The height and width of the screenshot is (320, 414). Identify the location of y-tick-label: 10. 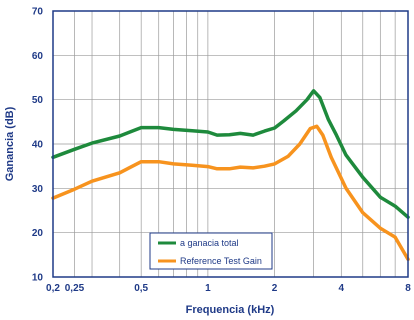
(38, 278).